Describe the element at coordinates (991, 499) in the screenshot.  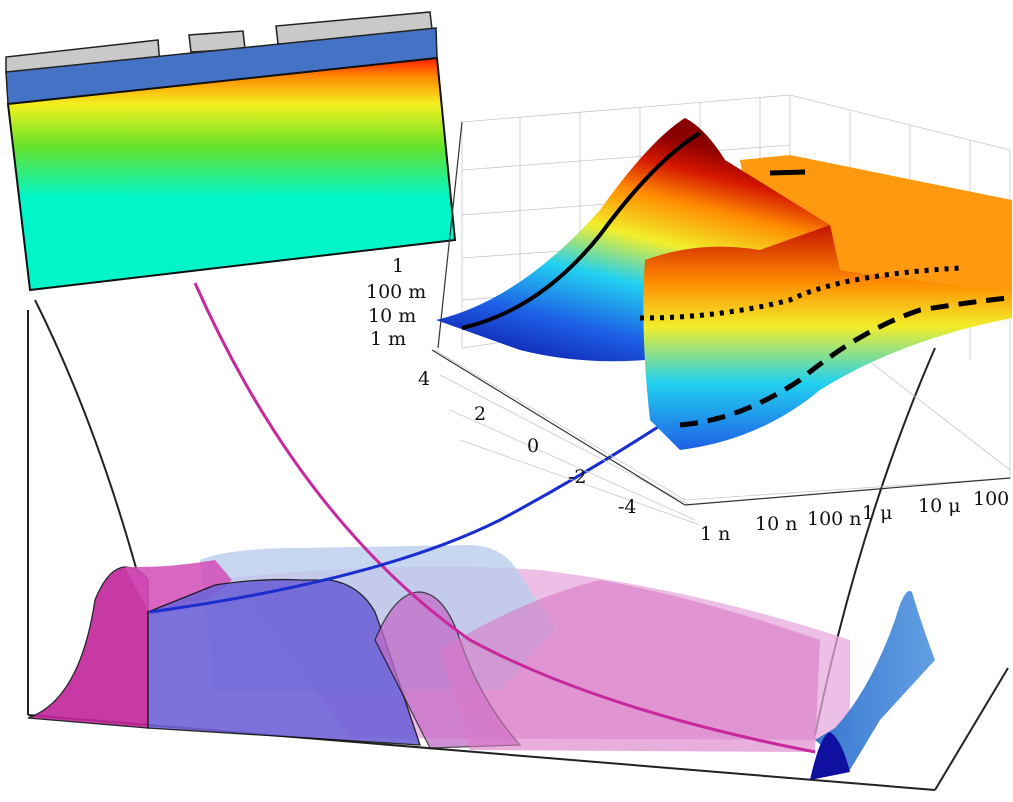
I see `x-tick: 100` at that location.